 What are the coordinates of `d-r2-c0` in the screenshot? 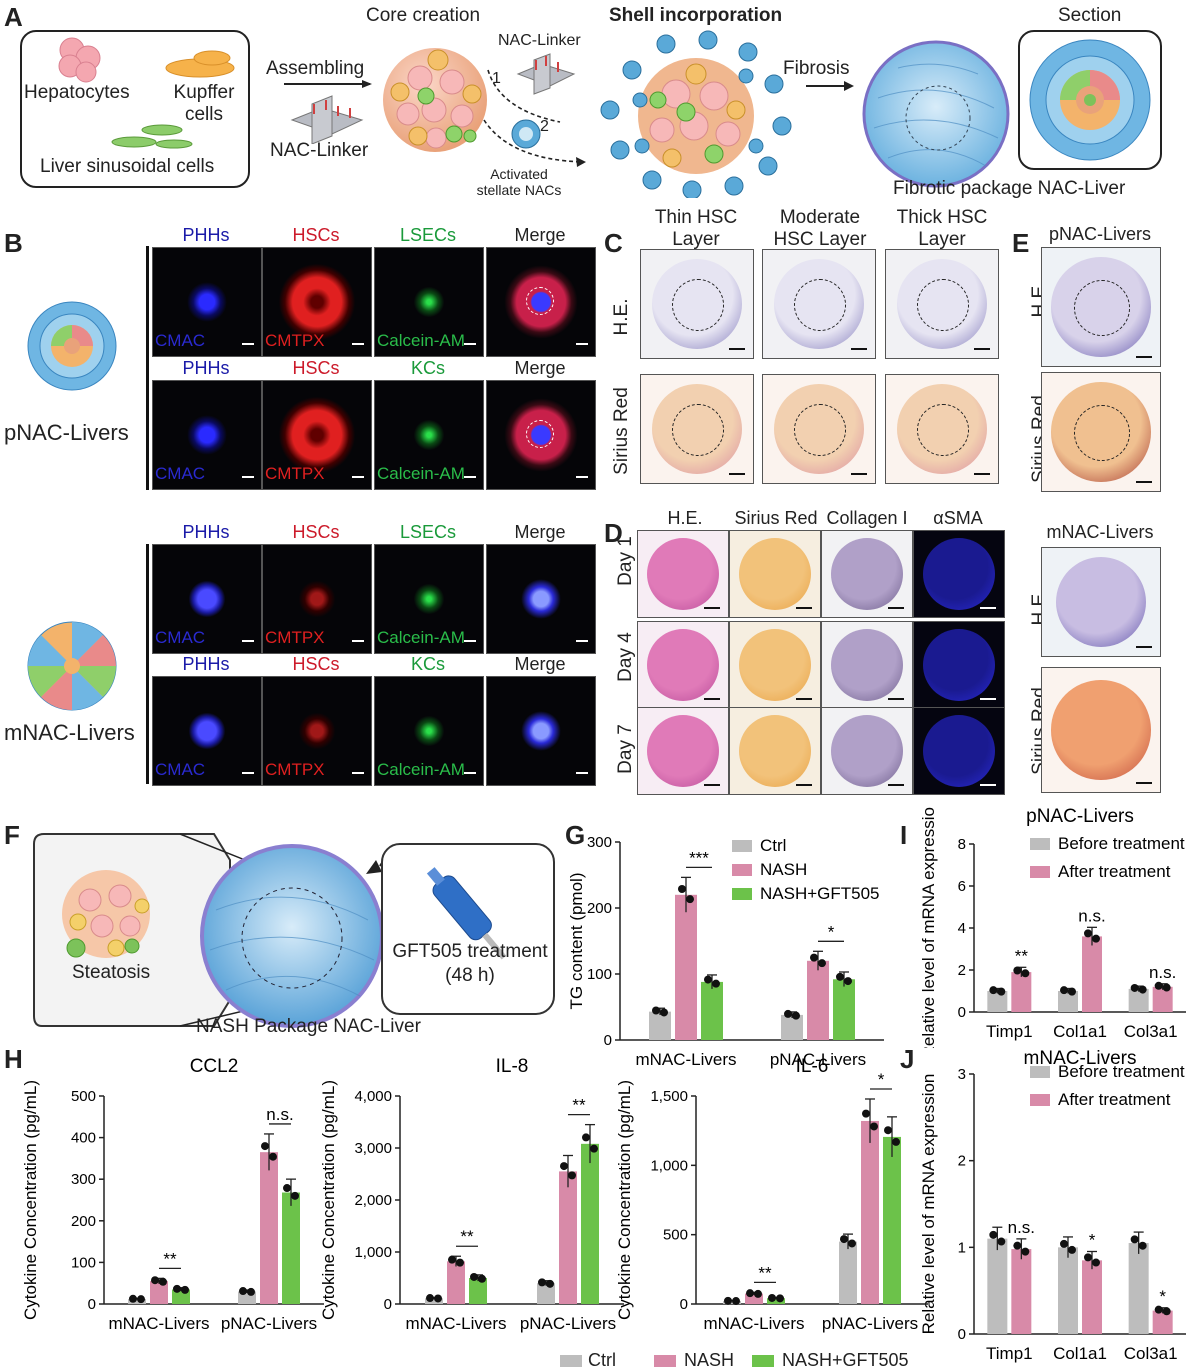 It's located at (683, 751).